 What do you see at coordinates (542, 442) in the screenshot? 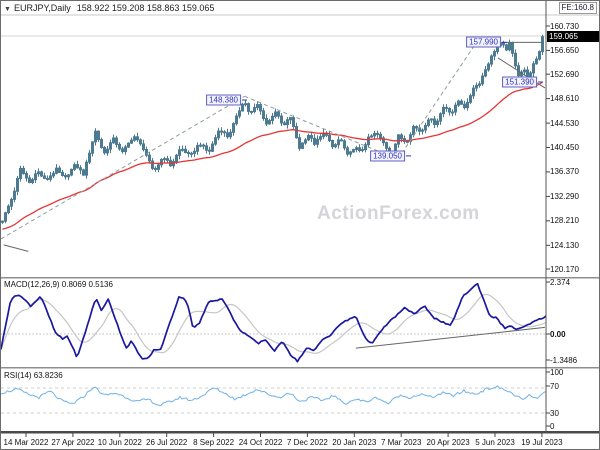
I see `date-axis-label: 19 Jul 2023` at bounding box center [542, 442].